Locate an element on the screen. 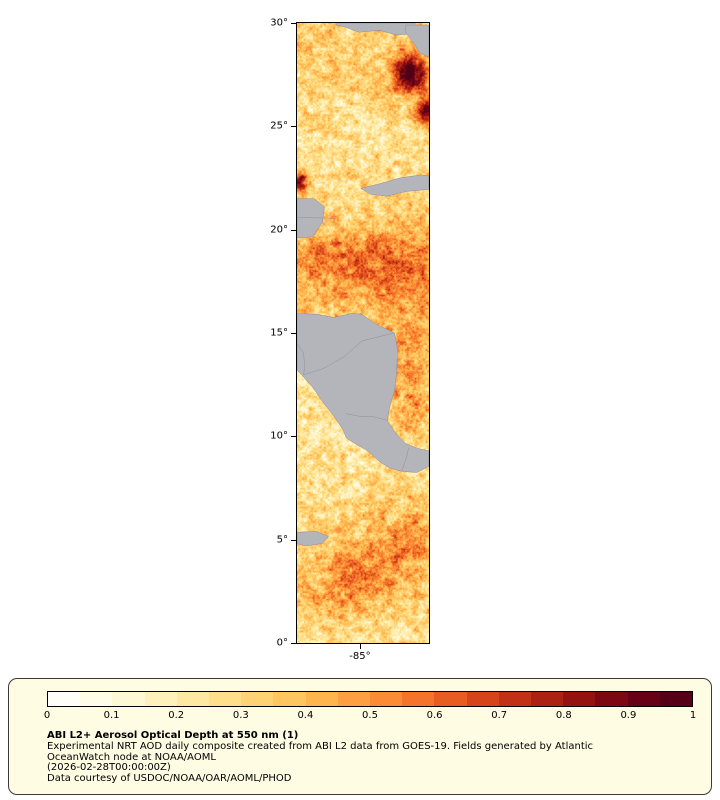 The width and height of the screenshot is (720, 800). colorbar-tick-label: 0 is located at coordinates (47, 715).